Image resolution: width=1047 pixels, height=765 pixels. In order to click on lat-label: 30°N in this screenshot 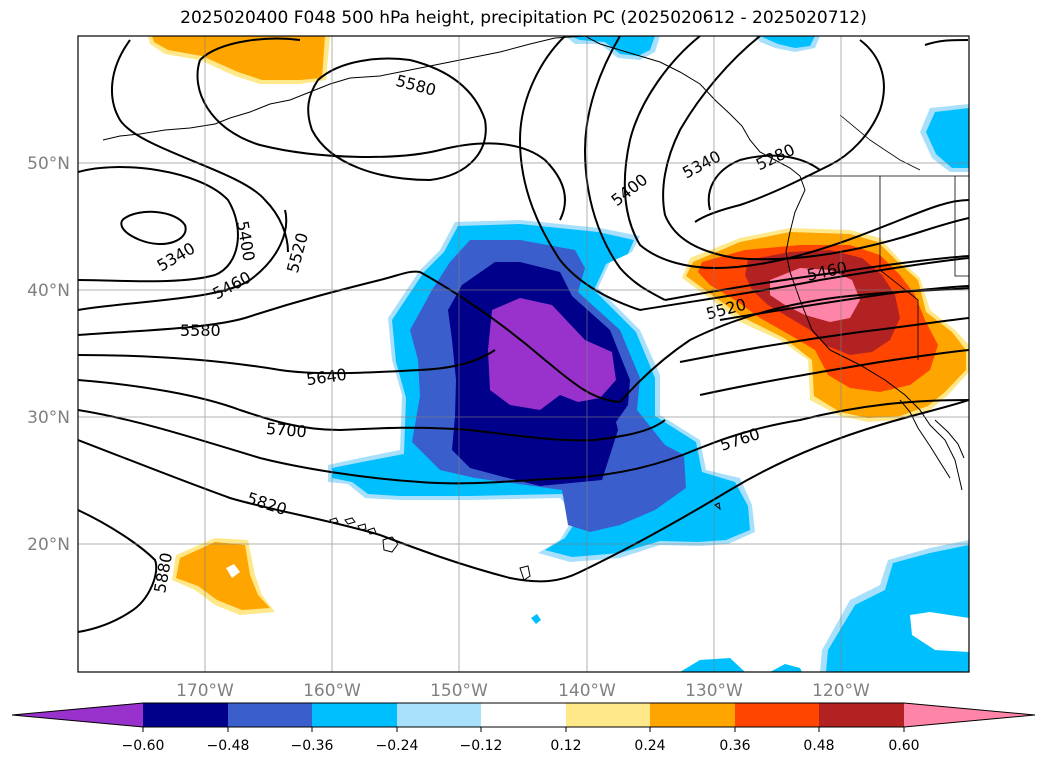, I will do `click(48, 418)`.